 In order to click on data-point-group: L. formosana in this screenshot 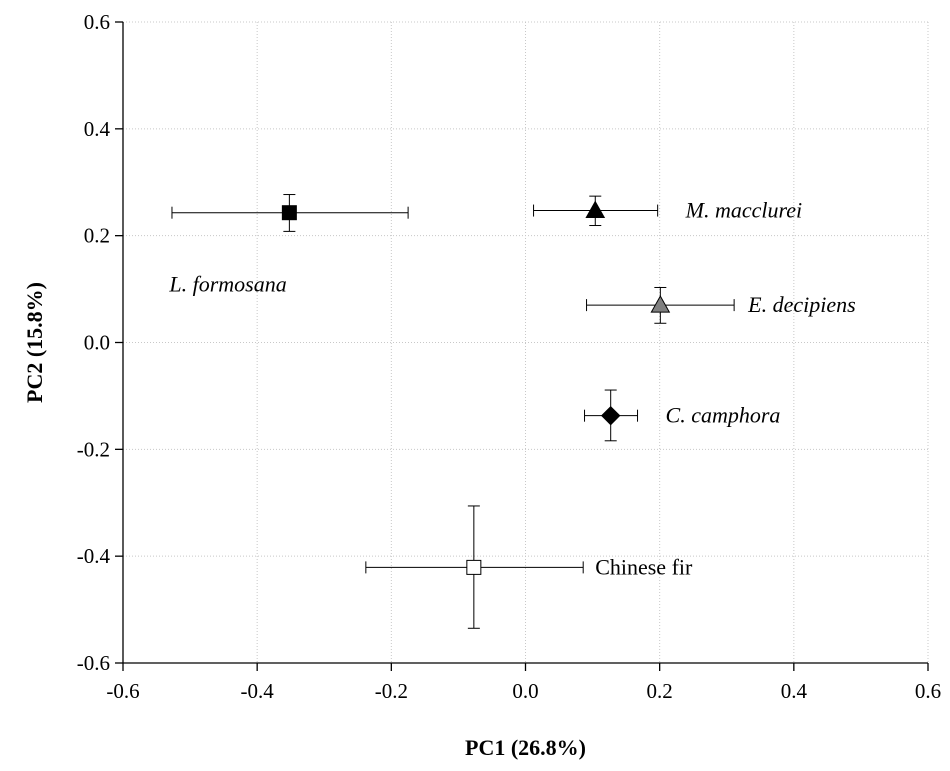, I will do `click(288, 245)`.